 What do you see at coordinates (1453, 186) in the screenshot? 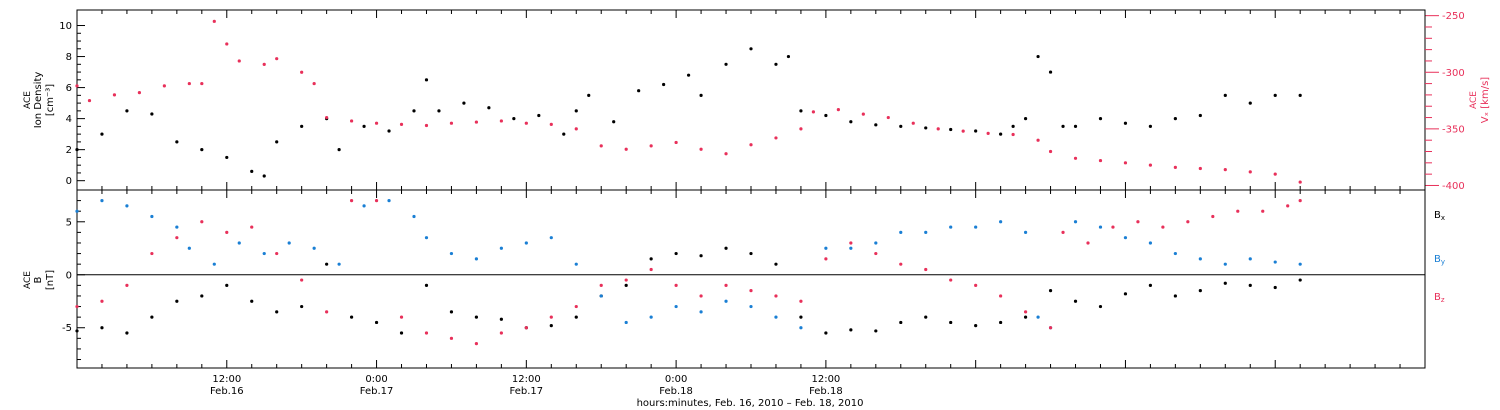
I see `vx-tick-label: -400` at bounding box center [1453, 186].